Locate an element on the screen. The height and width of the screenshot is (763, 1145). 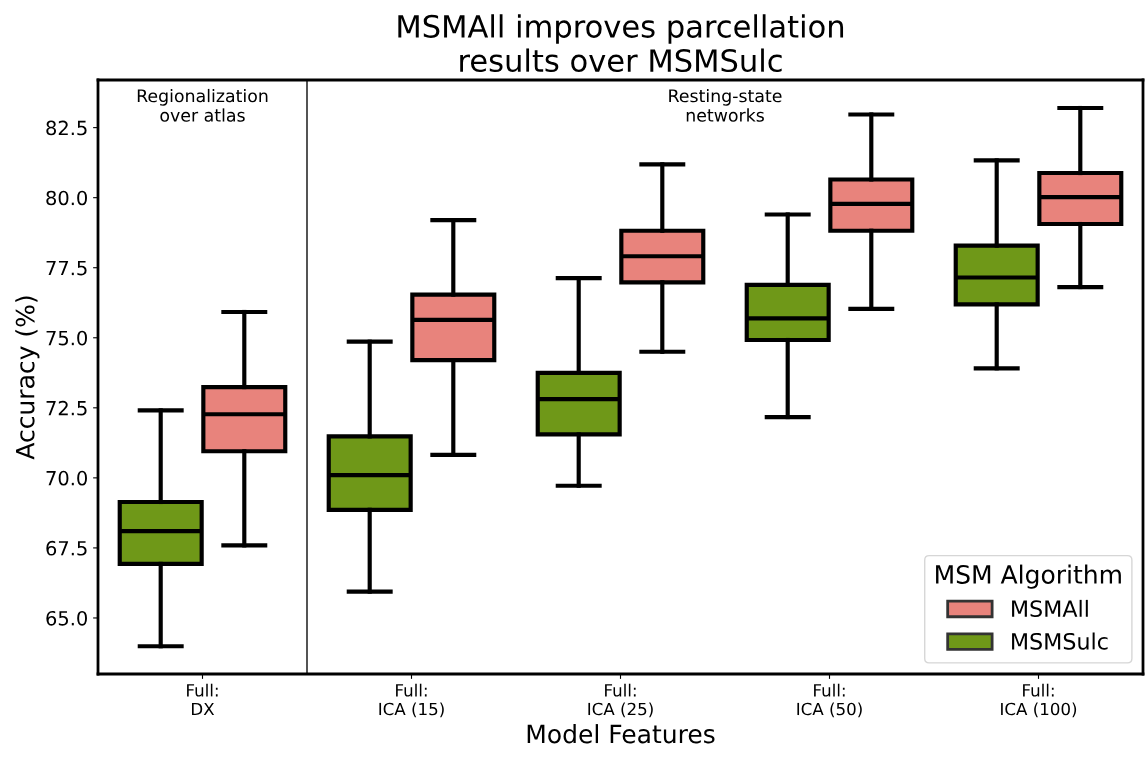
x-tick-label: Full: ICA (50) is located at coordinates (829, 700).